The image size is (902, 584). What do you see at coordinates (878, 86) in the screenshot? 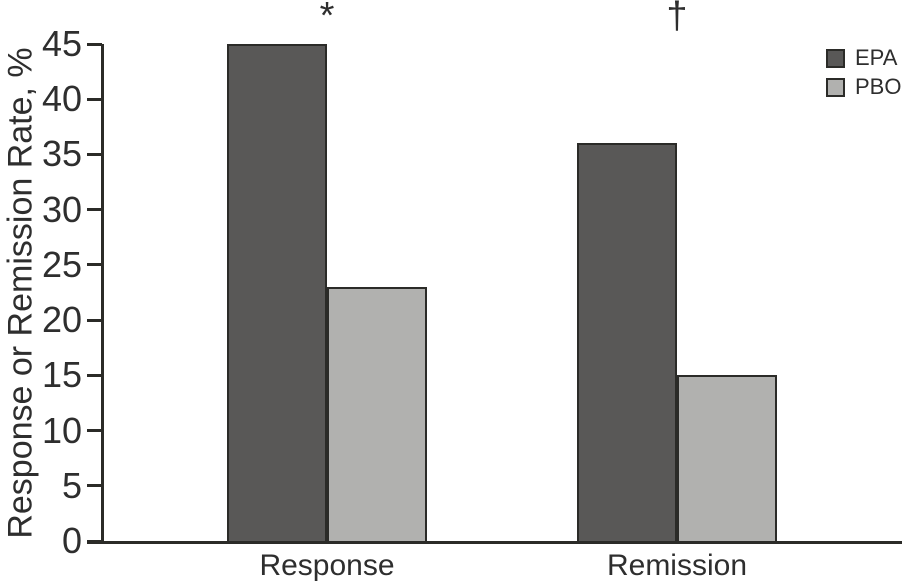
I see `legend-label: PBO` at bounding box center [878, 86].